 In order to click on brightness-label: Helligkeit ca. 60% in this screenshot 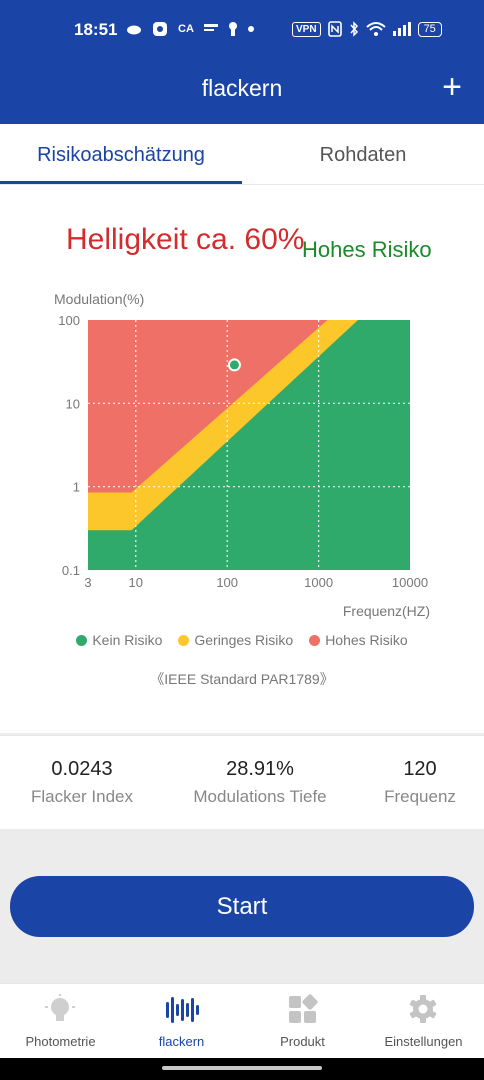, I will do `click(185, 239)`.